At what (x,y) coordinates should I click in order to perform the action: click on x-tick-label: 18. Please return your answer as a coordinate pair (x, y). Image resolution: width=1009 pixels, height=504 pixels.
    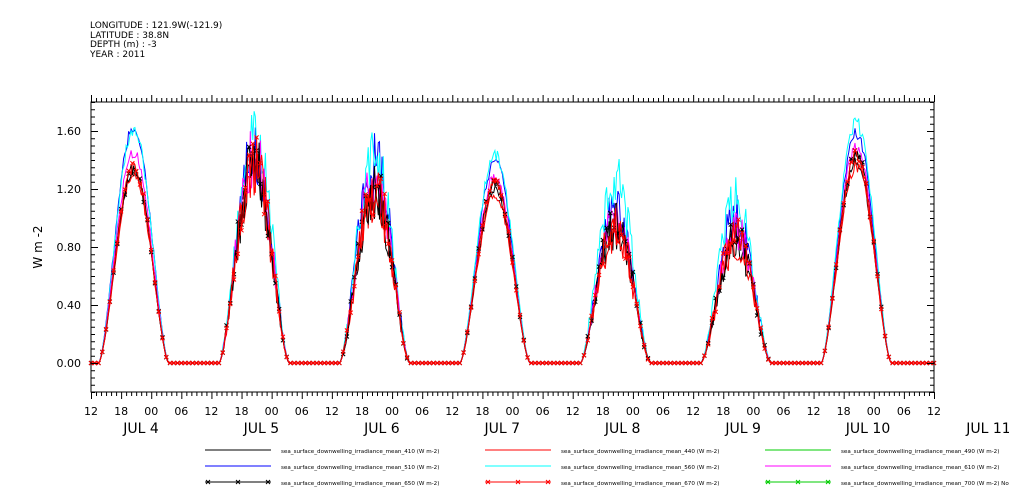
    Looking at the image, I should click on (723, 411).